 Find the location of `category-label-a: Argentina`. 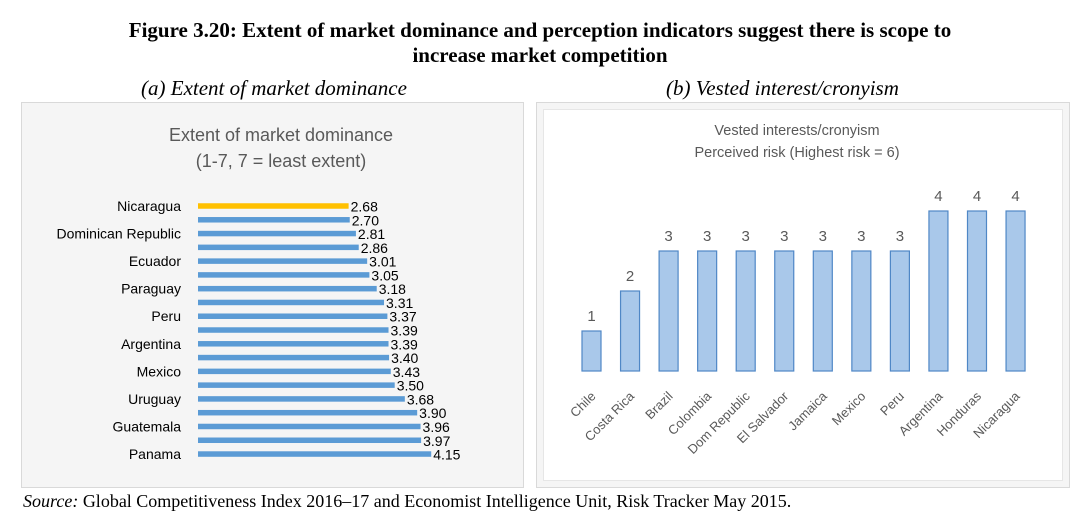

category-label-a: Argentina is located at coordinates (151, 344).